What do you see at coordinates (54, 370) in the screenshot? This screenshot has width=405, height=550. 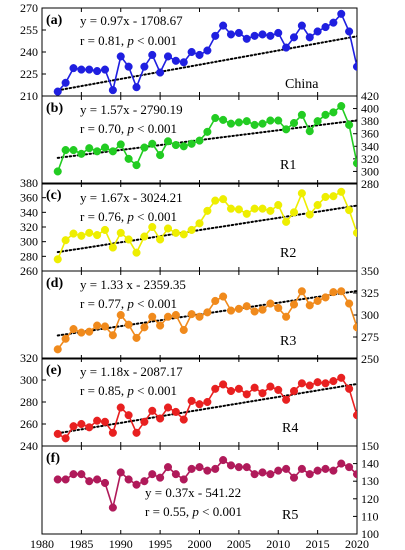 I see `panel-letter: (e)` at bounding box center [54, 370].